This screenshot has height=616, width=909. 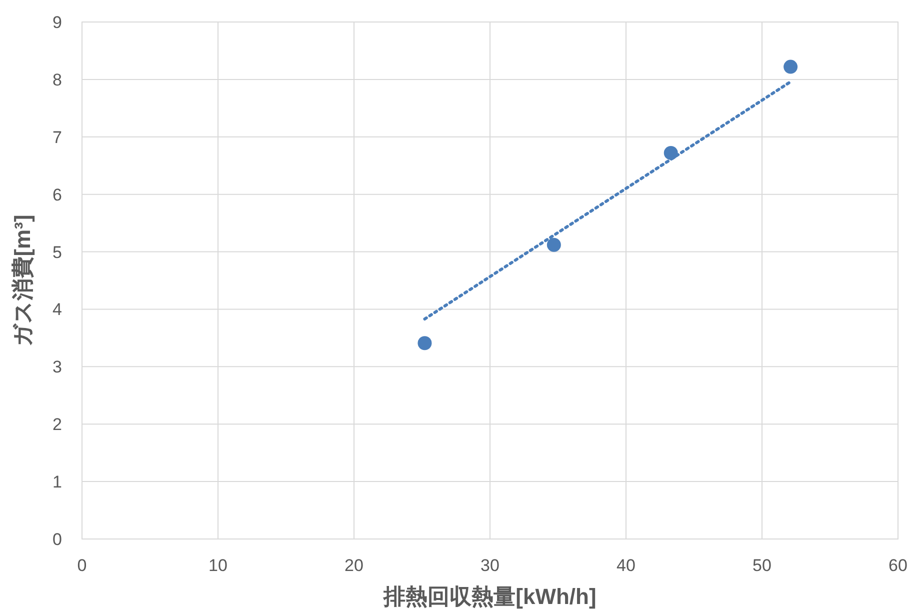 What do you see at coordinates (489, 596) in the screenshot?
I see `x-axis-title: 排熱回収熱量[kWh/h]` at bounding box center [489, 596].